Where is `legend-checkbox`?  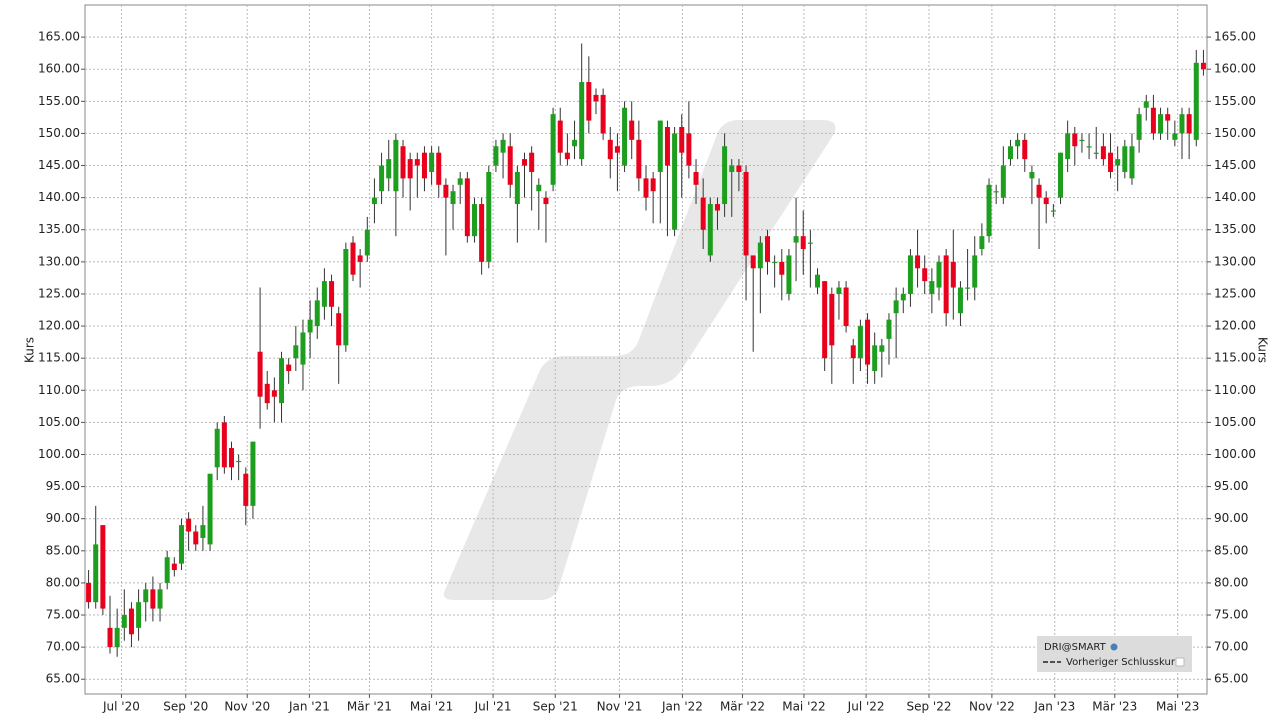 legend-checkbox is located at coordinates (1180, 662).